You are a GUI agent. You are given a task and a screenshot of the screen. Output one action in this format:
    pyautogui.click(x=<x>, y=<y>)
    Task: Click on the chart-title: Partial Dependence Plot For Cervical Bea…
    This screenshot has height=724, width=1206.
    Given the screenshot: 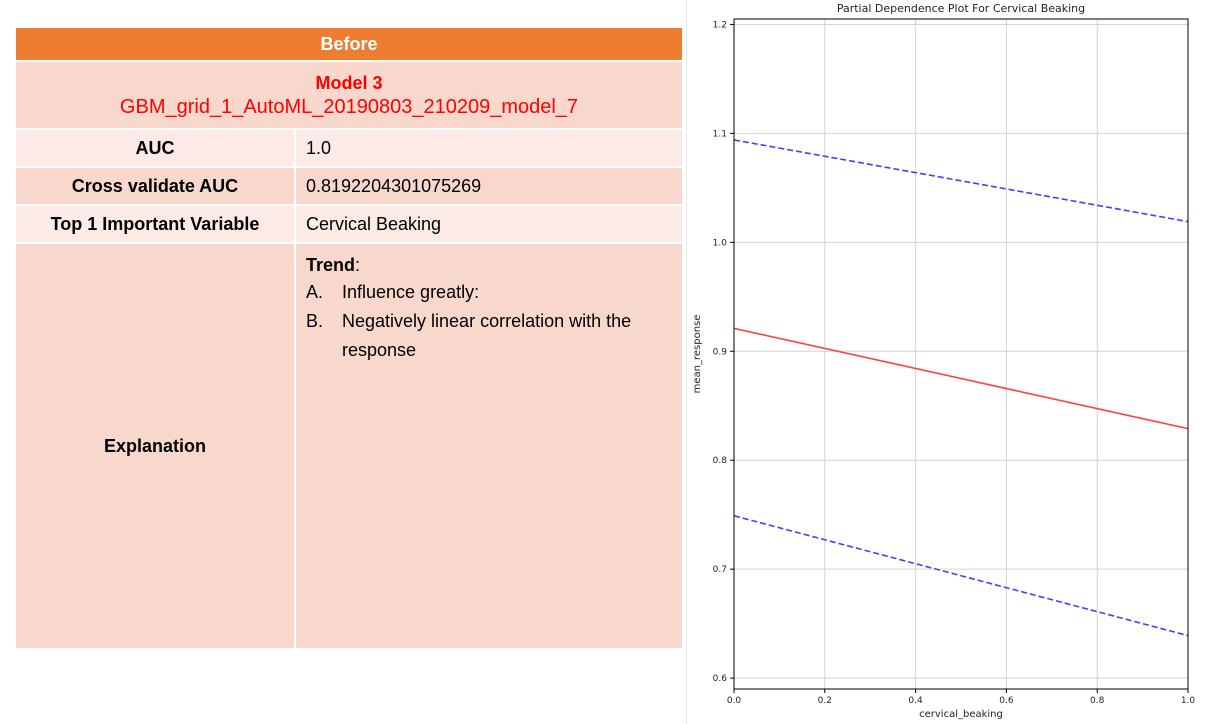 What is the action you would take?
    pyautogui.click(x=961, y=8)
    